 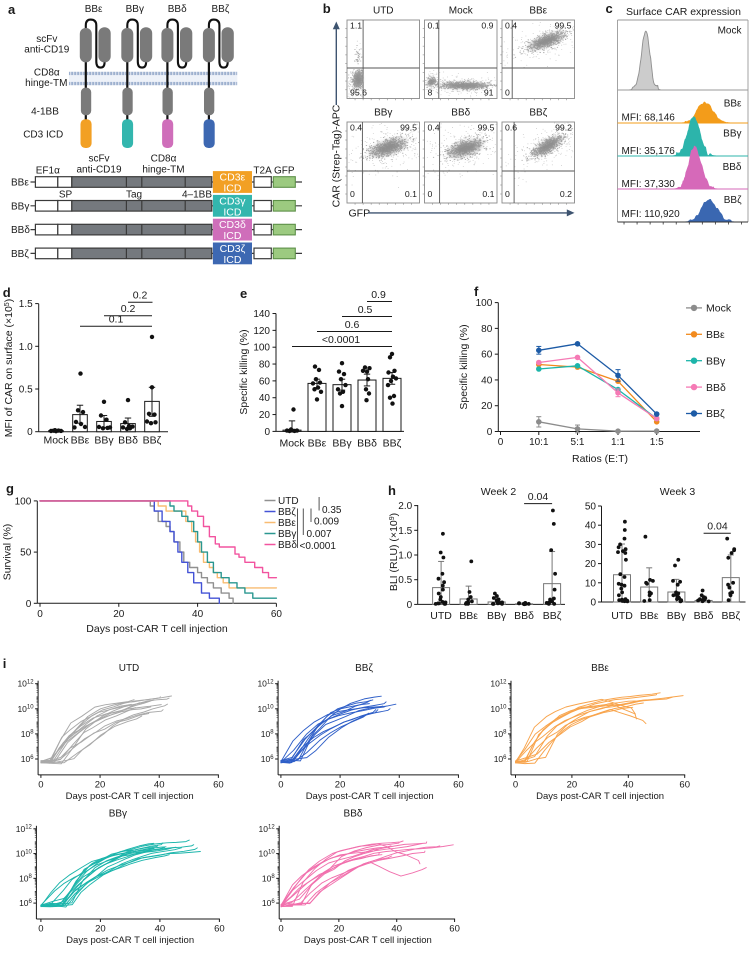 I want to click on svg-text: MFI: 110,920, so click(x=651, y=214).